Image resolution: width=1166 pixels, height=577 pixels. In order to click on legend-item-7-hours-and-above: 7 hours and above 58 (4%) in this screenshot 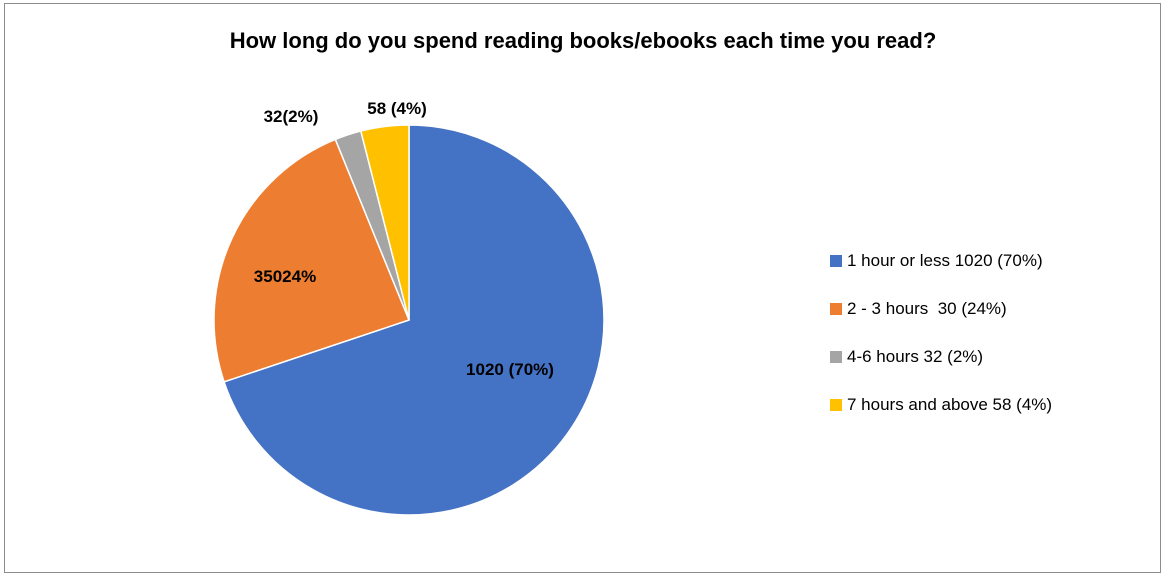, I will do `click(941, 405)`.